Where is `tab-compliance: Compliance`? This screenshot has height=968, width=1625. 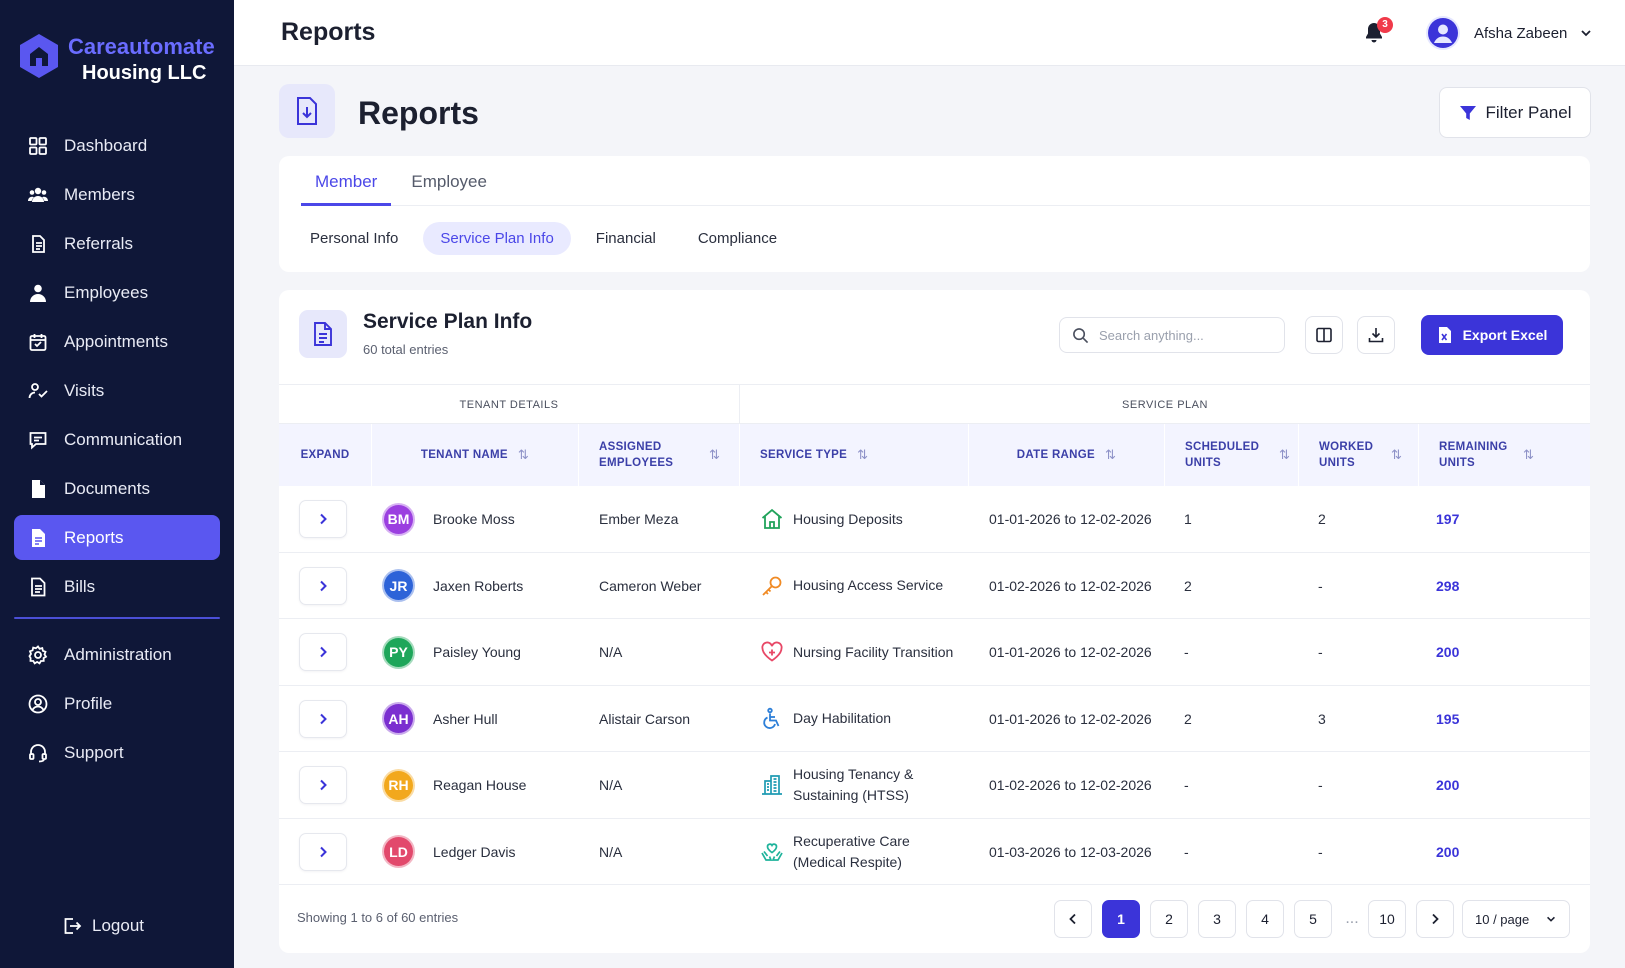
tab-compliance: Compliance is located at coordinates (737, 238).